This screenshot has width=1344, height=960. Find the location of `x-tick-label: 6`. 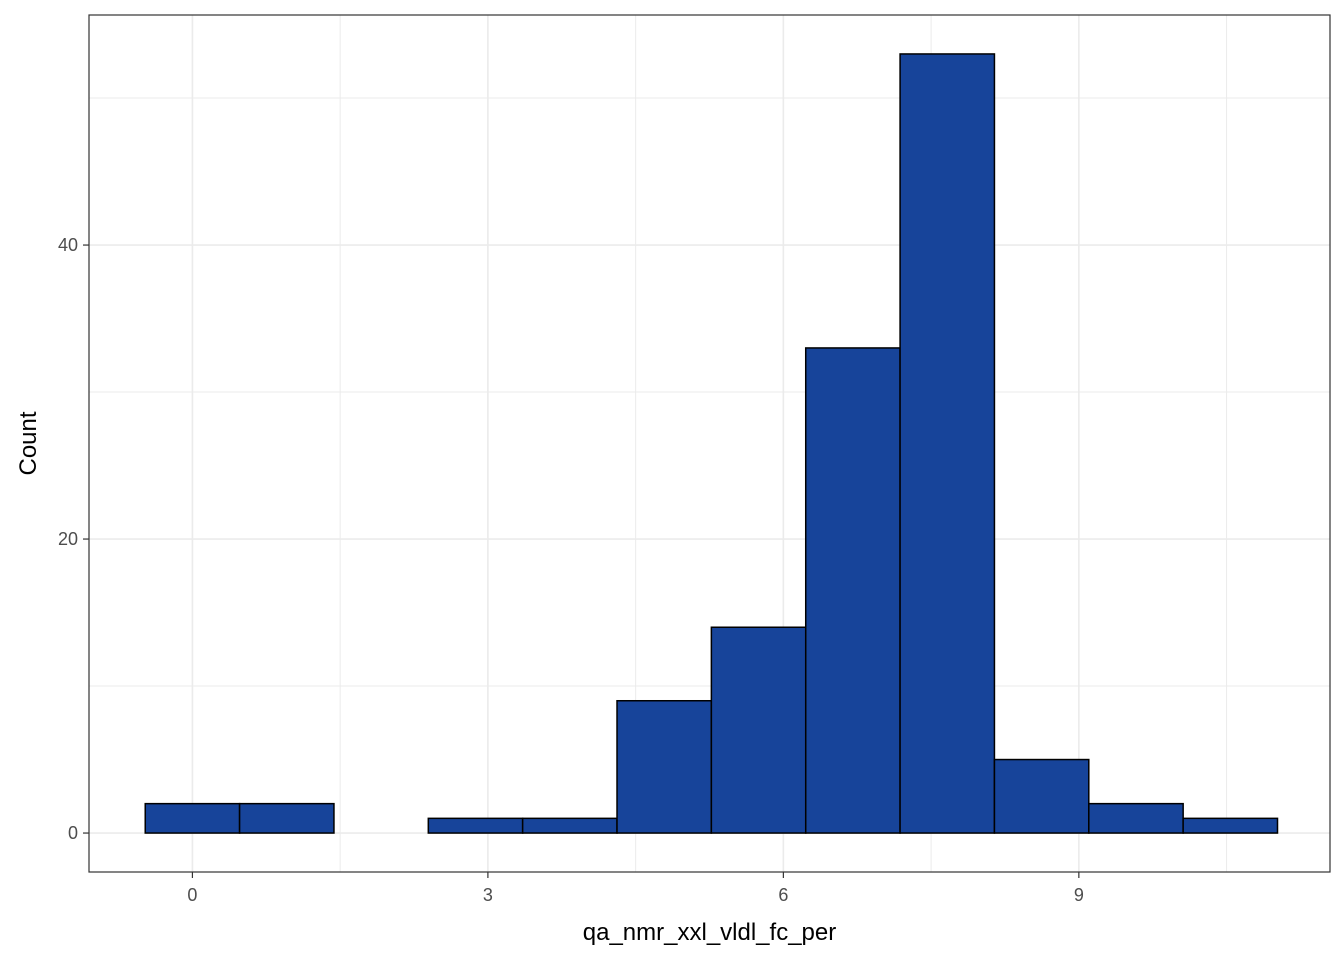

x-tick-label: 6 is located at coordinates (783, 895).